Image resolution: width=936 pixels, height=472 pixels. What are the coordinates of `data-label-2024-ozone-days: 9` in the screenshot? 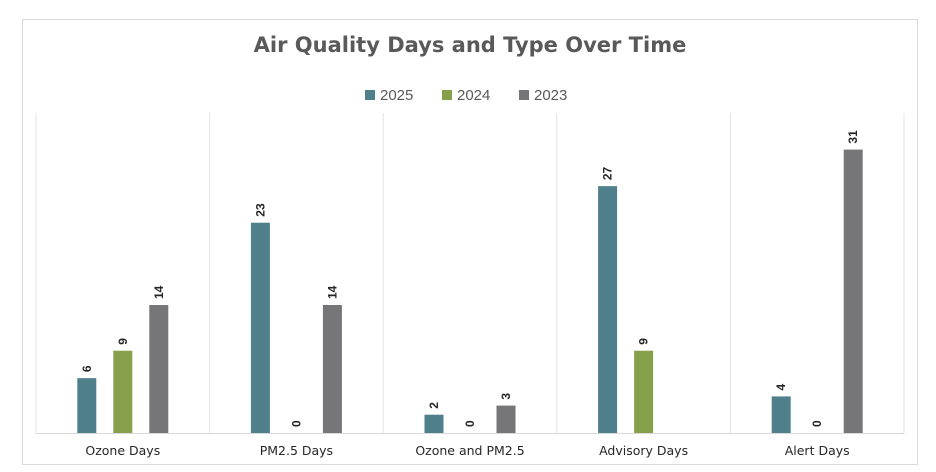 It's located at (123, 341).